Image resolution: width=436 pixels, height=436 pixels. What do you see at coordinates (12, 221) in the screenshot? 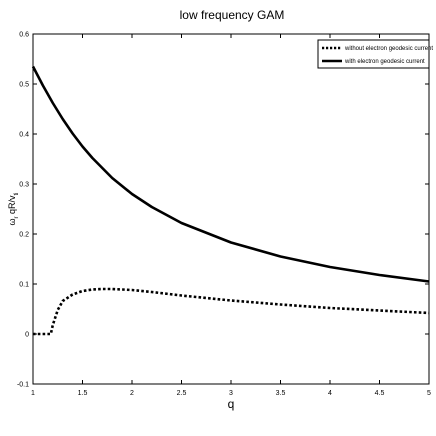
I see `y-axis-label-omega: ω` at bounding box center [12, 221].